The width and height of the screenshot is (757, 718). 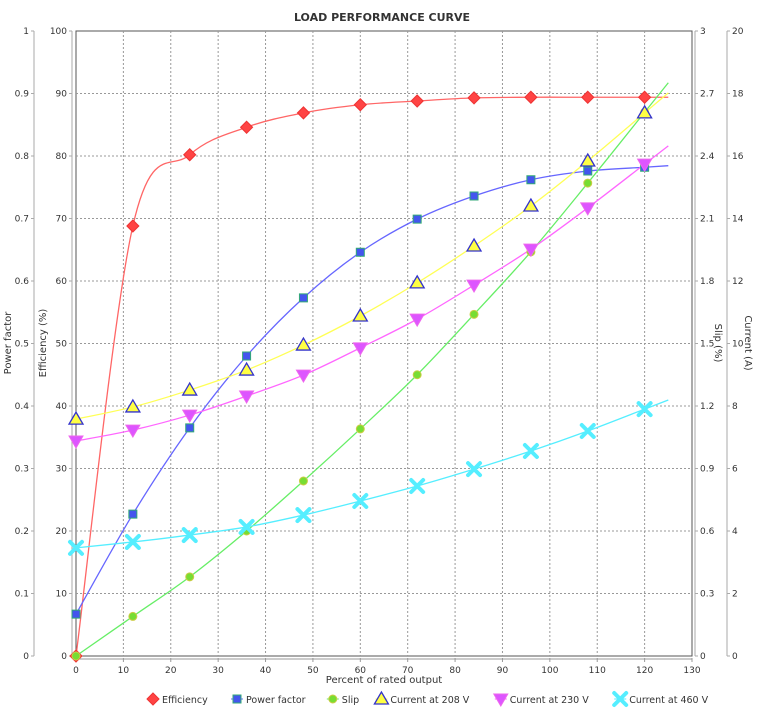 I want to click on legend-item-1: Power factor, so click(x=268, y=700).